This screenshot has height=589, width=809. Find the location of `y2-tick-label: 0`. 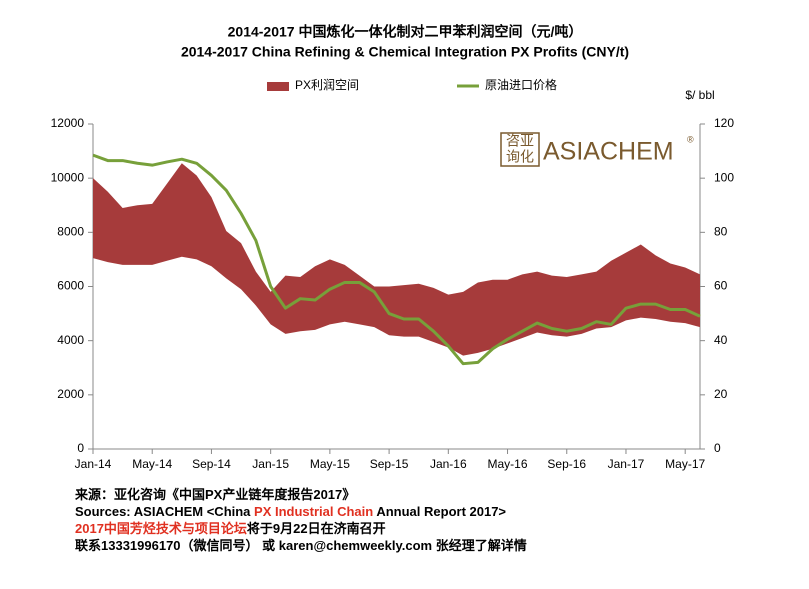

y2-tick-label: 0 is located at coordinates (717, 448).